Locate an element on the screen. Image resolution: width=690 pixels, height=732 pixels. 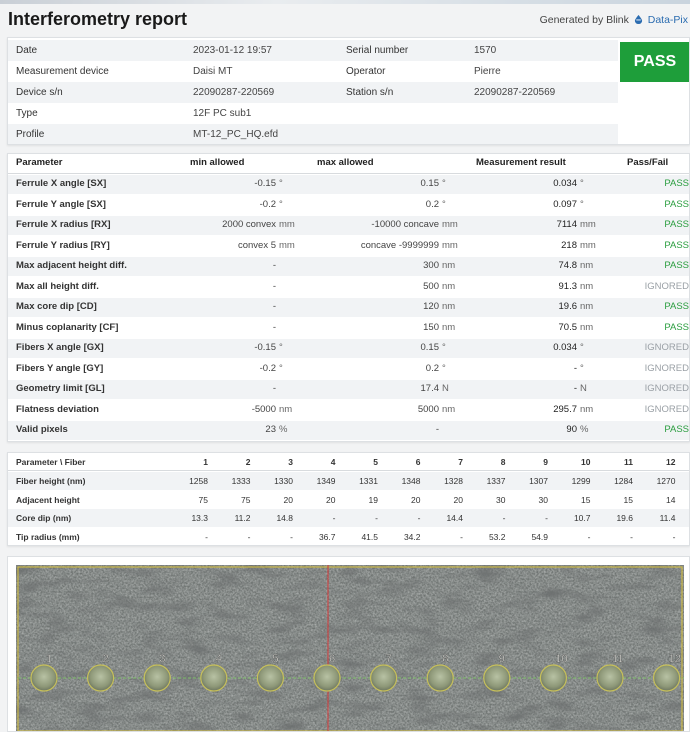
parameter-row: Minus coplanarity [CF] -150 nm 70.5 nm PASS is located at coordinates (348, 328).